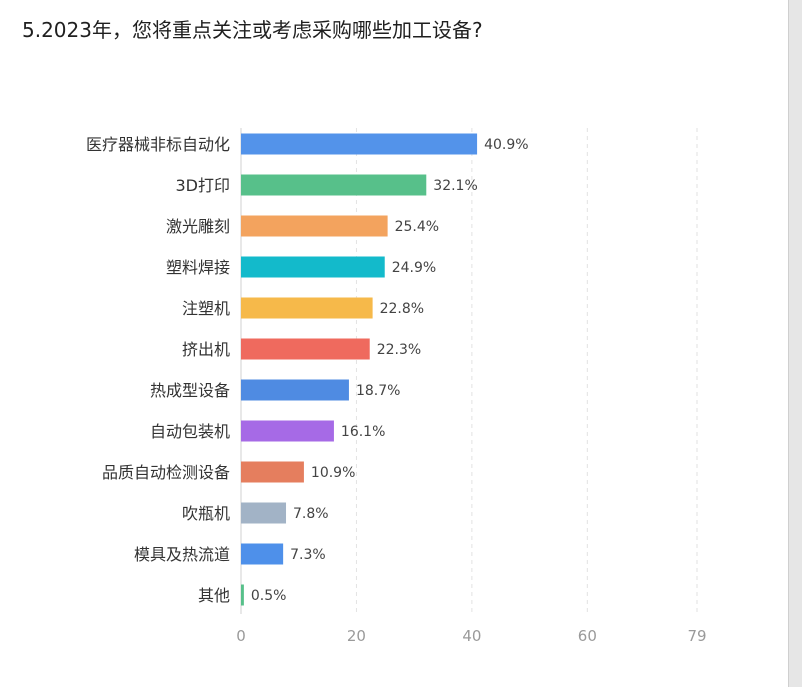 The width and height of the screenshot is (802, 687). I want to click on value-label: 22.8%, so click(402, 309).